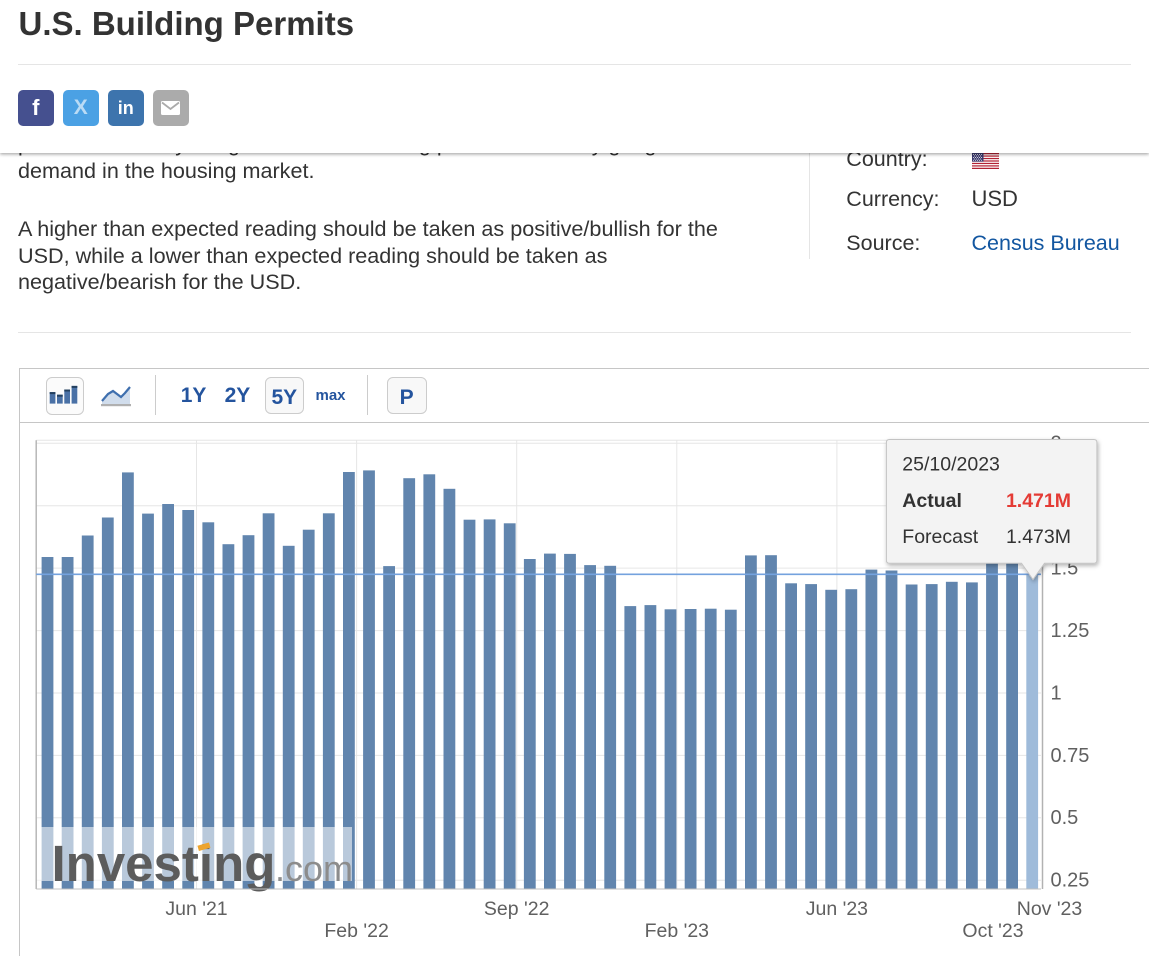 The width and height of the screenshot is (1149, 956). Describe the element at coordinates (932, 501) in the screenshot. I see `svg-text: Actual` at that location.